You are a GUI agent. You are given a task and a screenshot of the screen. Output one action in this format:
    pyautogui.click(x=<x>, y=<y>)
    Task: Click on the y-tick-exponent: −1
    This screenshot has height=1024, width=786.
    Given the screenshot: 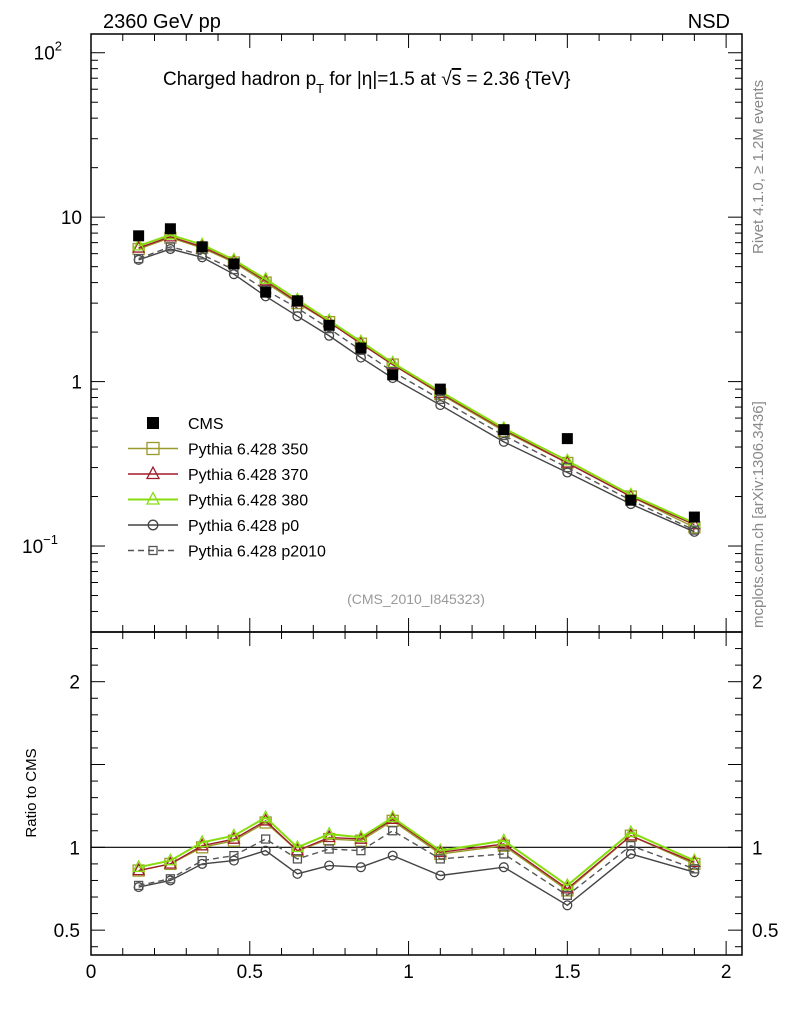 What is the action you would take?
    pyautogui.click(x=50, y=539)
    